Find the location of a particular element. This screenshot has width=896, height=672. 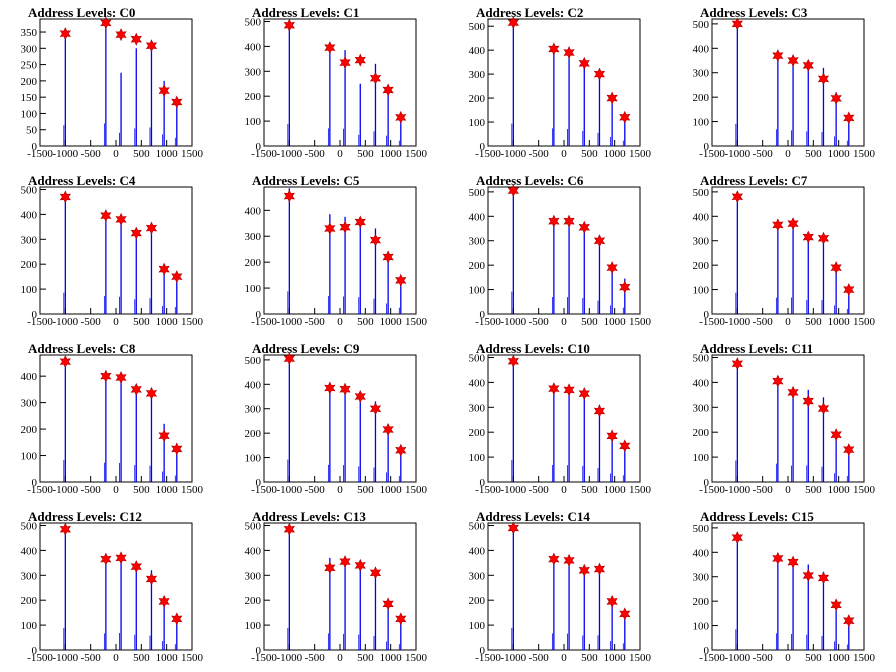

chart-title: Address Levels: C5 is located at coordinates (306, 180).